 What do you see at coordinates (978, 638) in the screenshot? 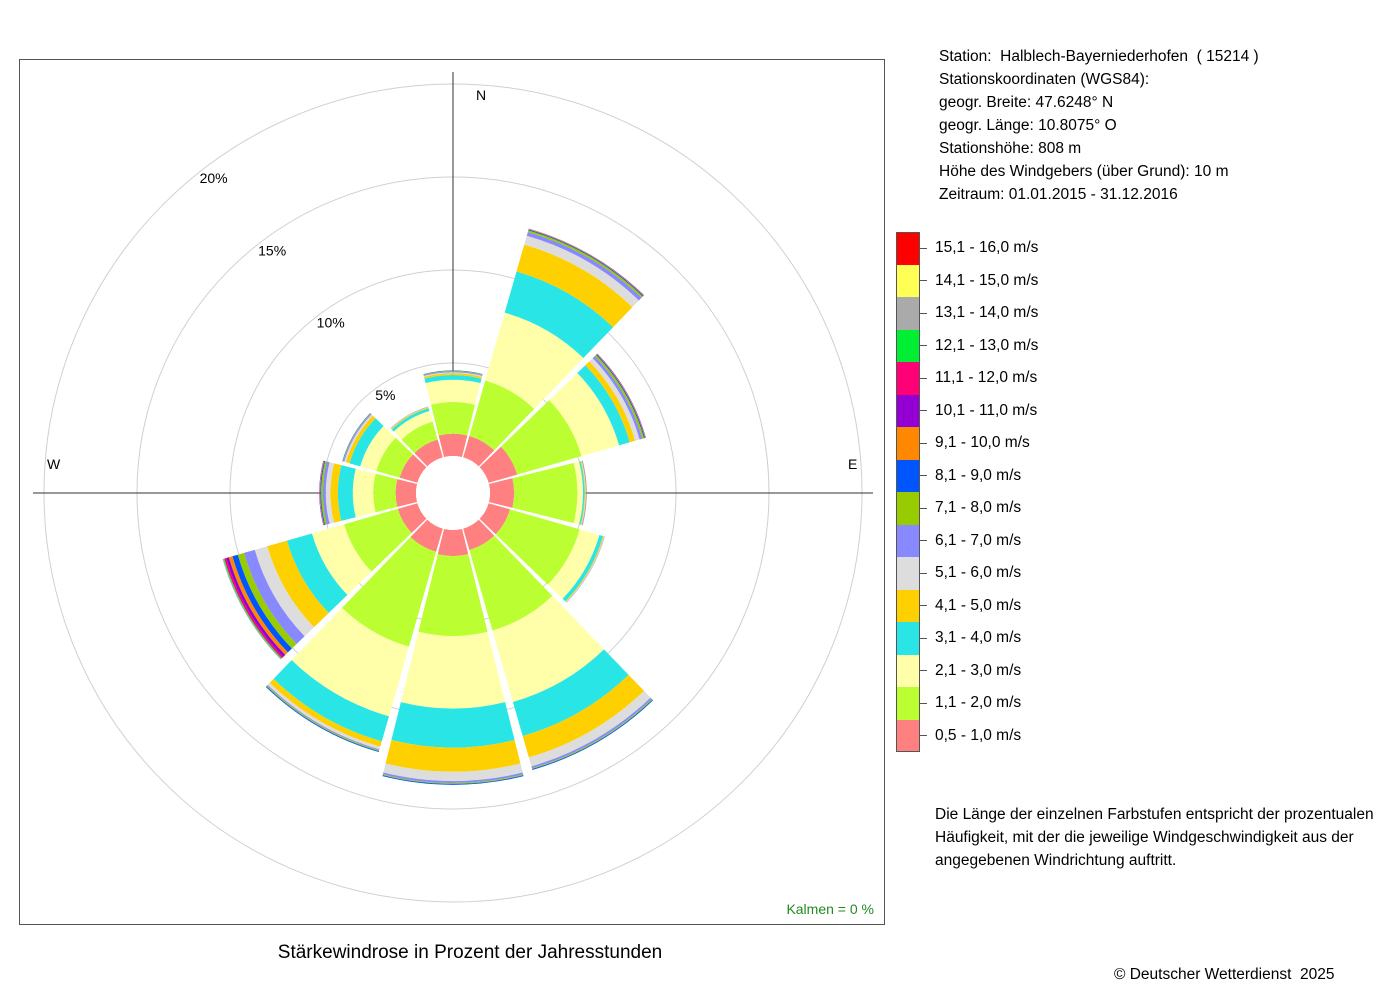
I see `legend-label: 3,1 - 4,0 m/s` at bounding box center [978, 638].